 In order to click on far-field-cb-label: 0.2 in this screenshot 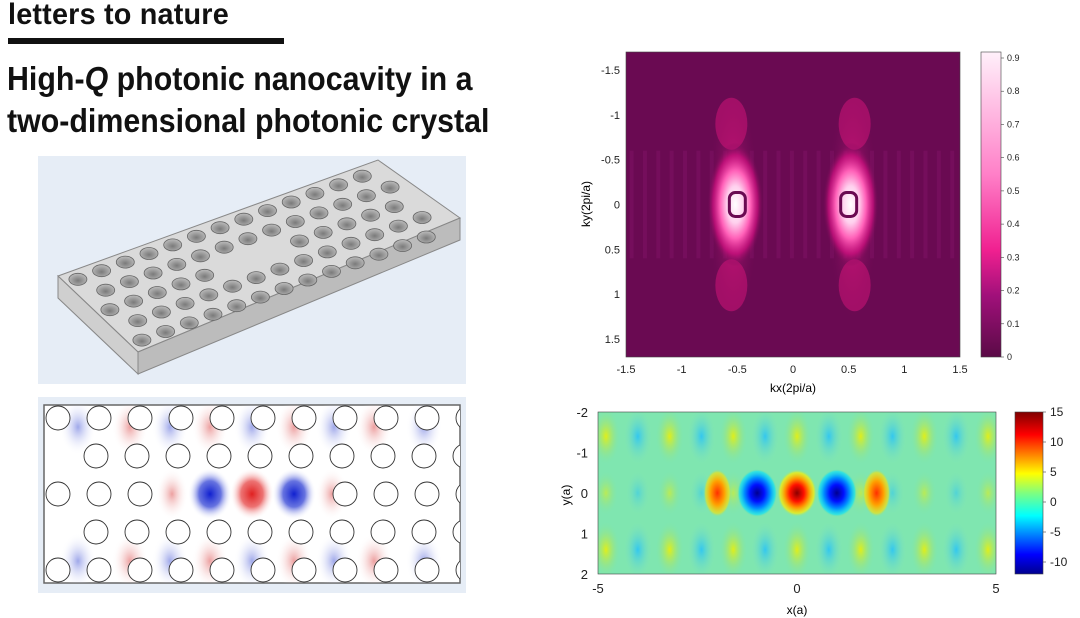, I will do `click(1013, 291)`.